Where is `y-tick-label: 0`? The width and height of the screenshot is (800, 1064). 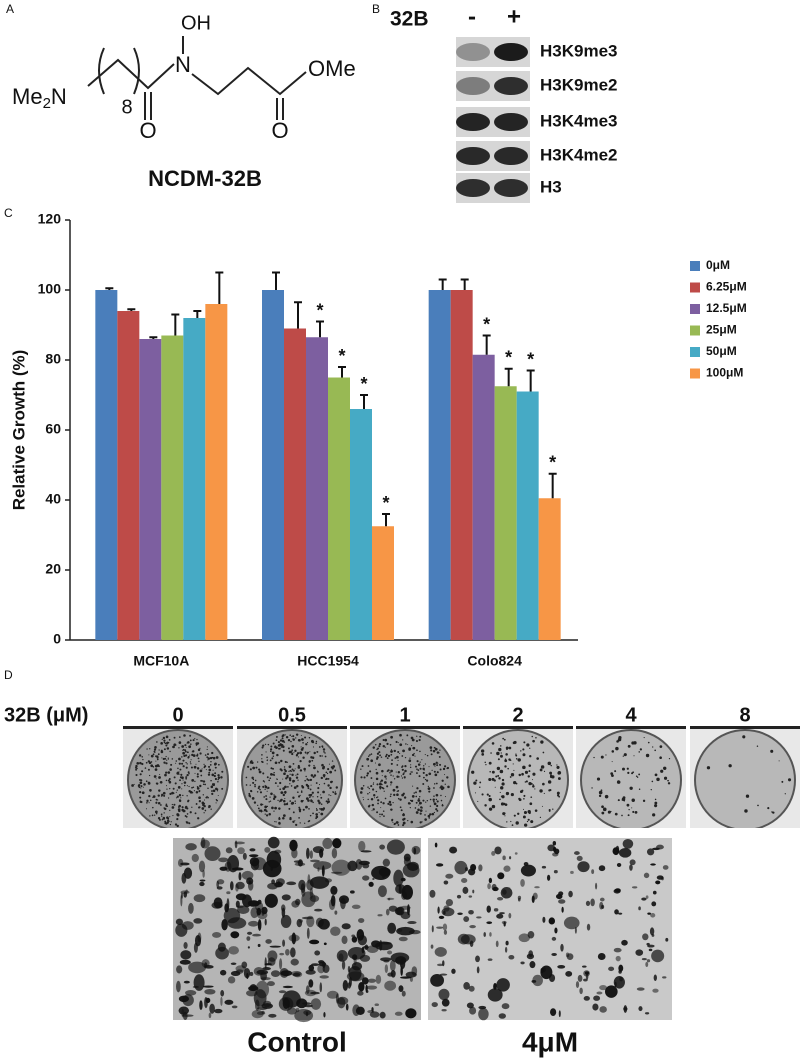
y-tick-label: 0 is located at coordinates (57, 639).